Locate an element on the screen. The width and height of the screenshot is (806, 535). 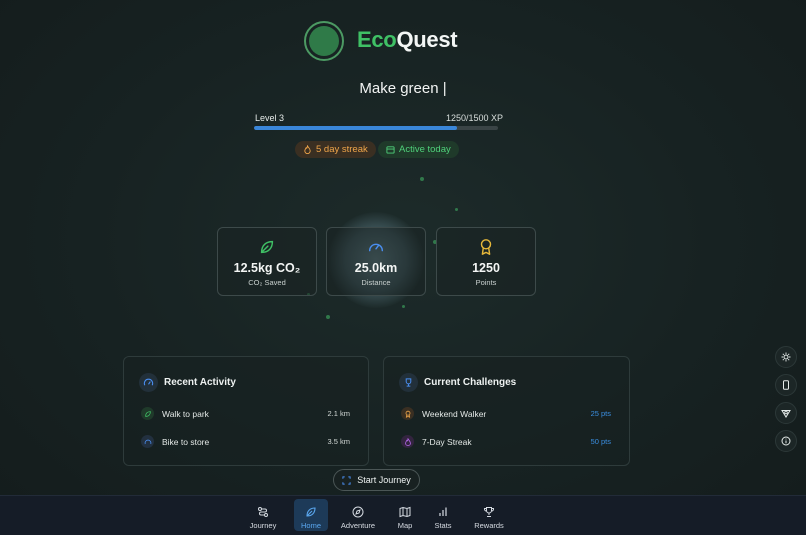
xp-label: 1250/1500 XP is located at coordinates (475, 118).